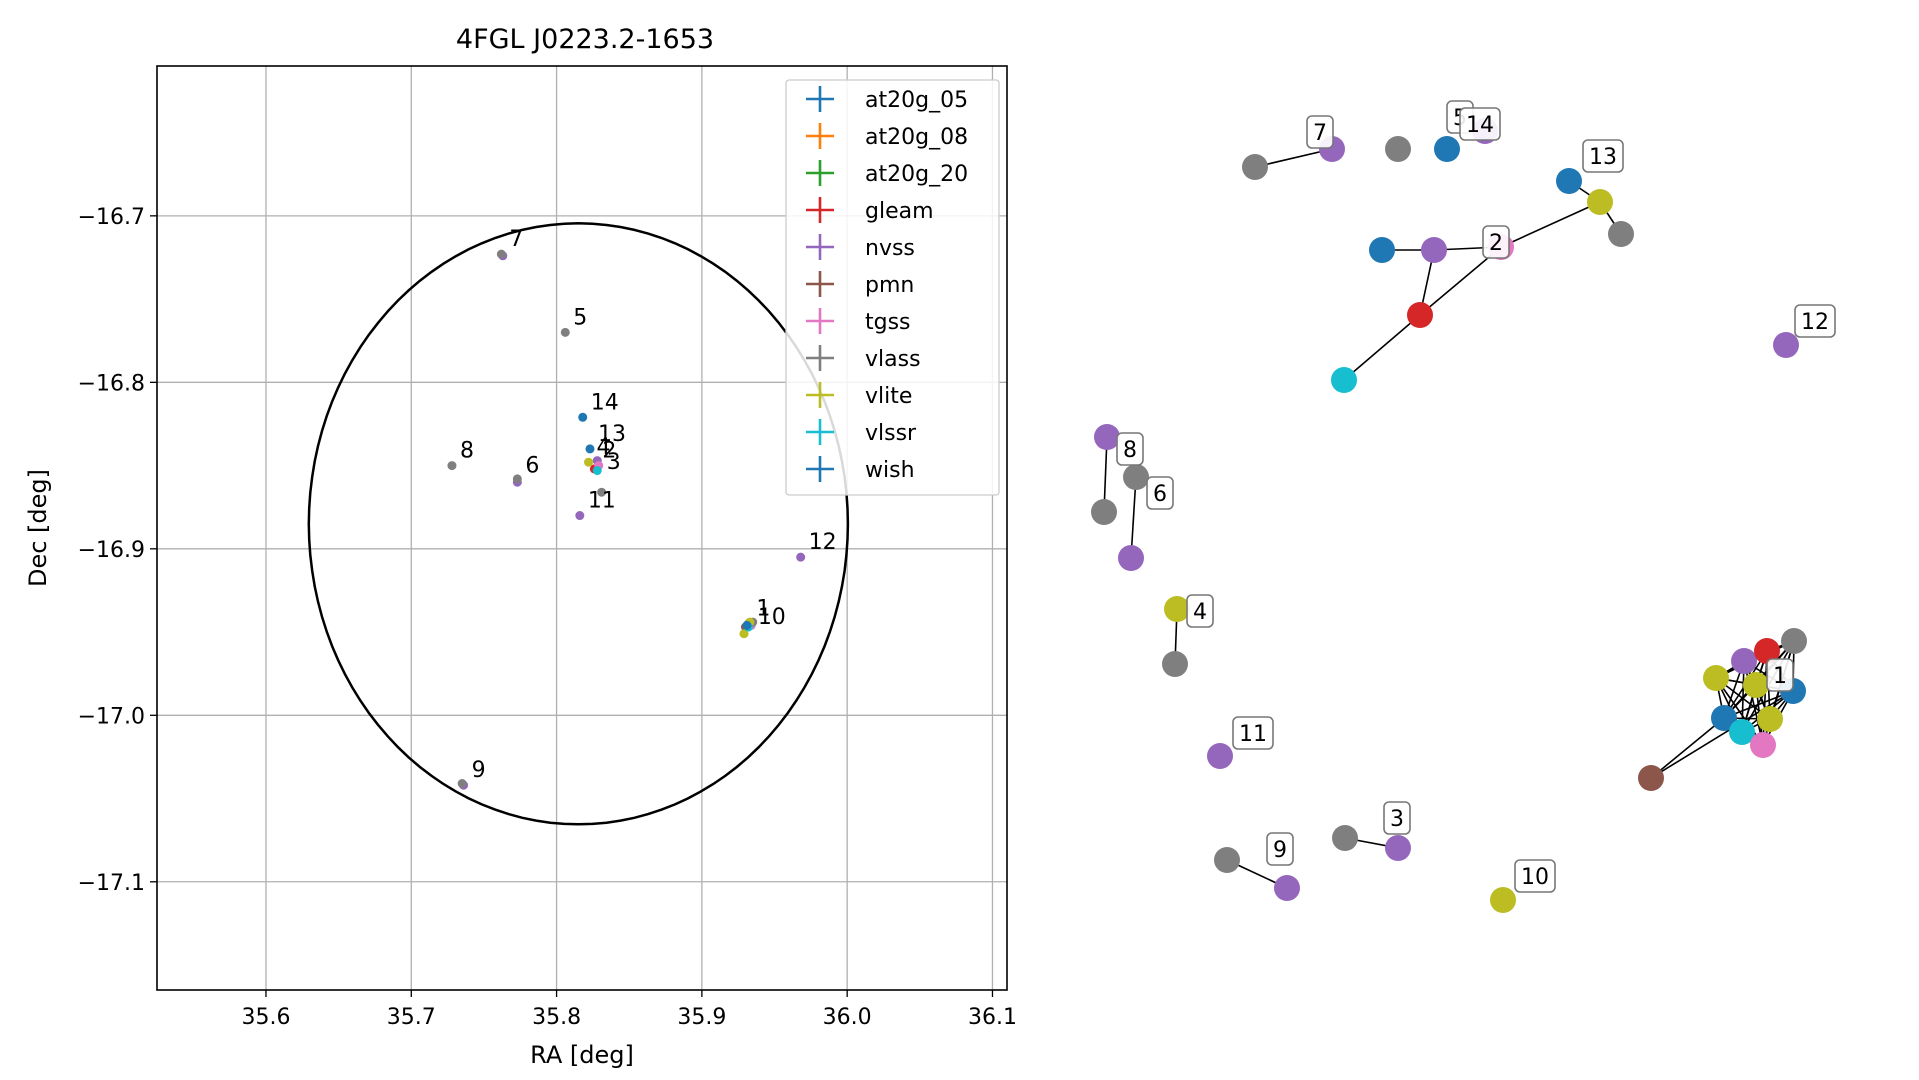 The width and height of the screenshot is (1919, 1080). I want to click on legend-entry: vlass, so click(893, 359).